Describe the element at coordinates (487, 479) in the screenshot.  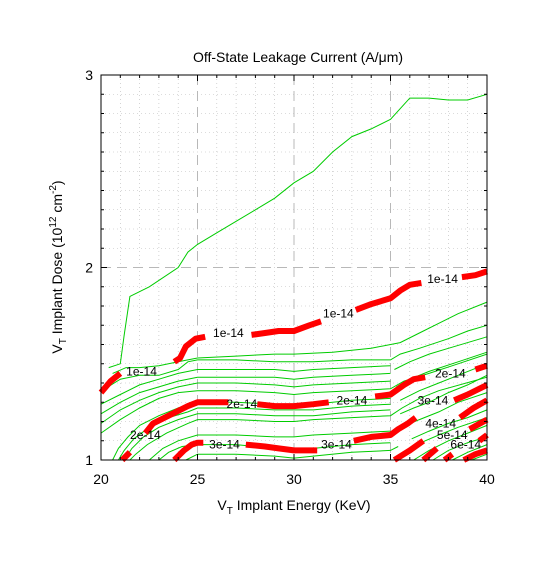
I see `x-tick-label: 40` at that location.